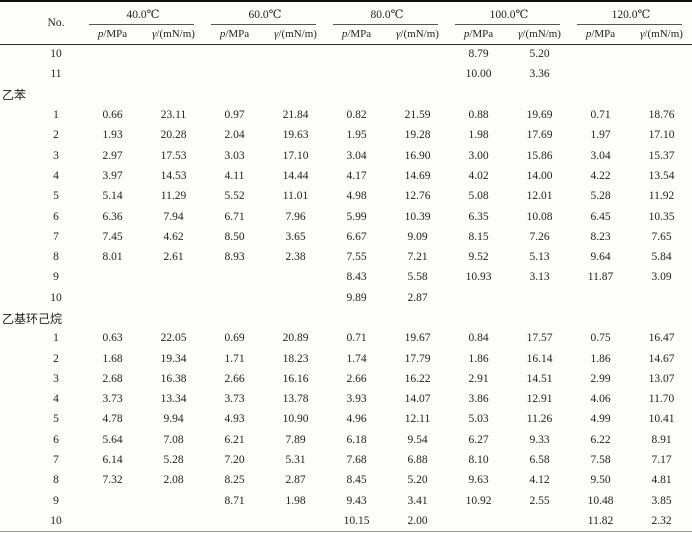 This screenshot has width=692, height=533. Describe the element at coordinates (478, 378) in the screenshot. I see `pressure-cell: 2.91` at that location.